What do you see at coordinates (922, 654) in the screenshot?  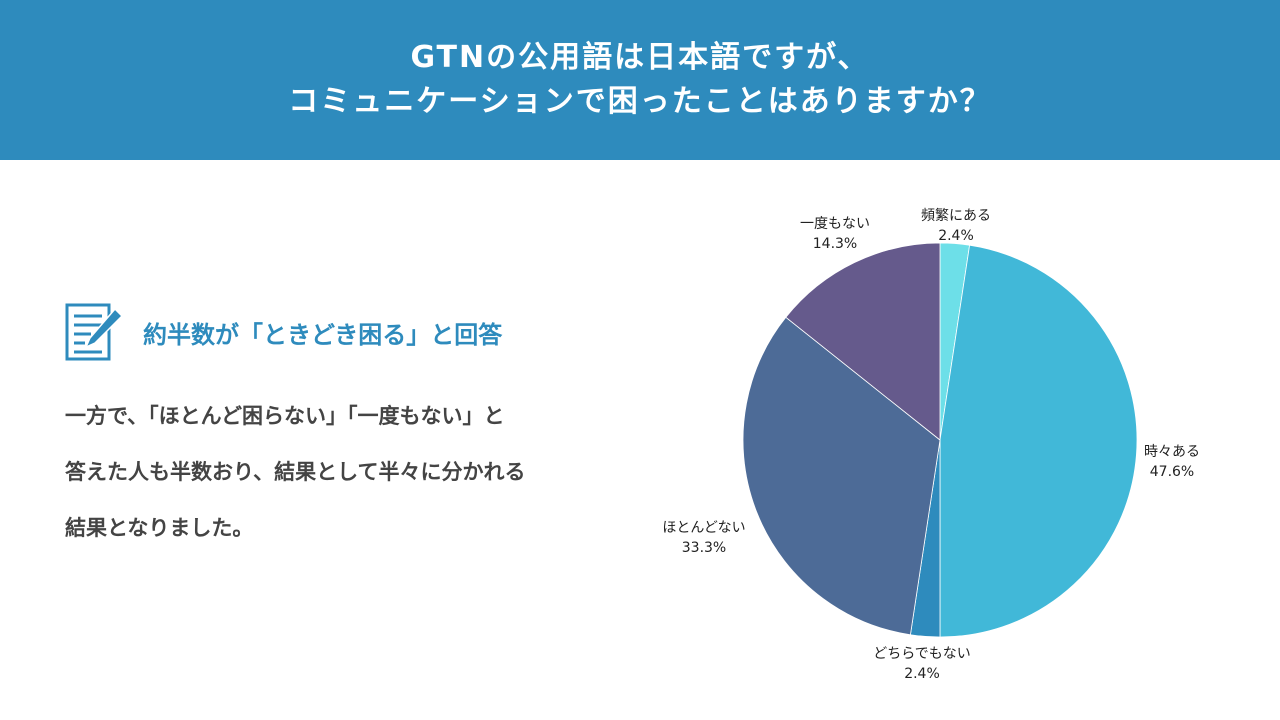 I see `slice-label-2: どちらでもない` at bounding box center [922, 654].